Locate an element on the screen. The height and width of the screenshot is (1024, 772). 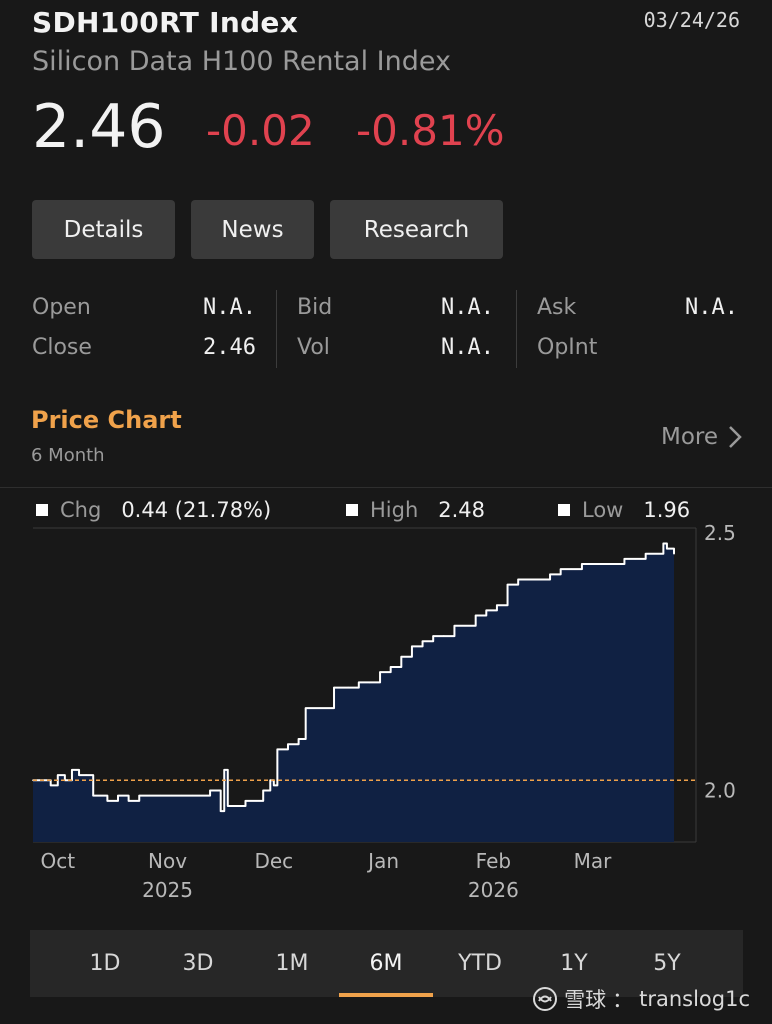
y-tick-label: 2.5 is located at coordinates (720, 533).